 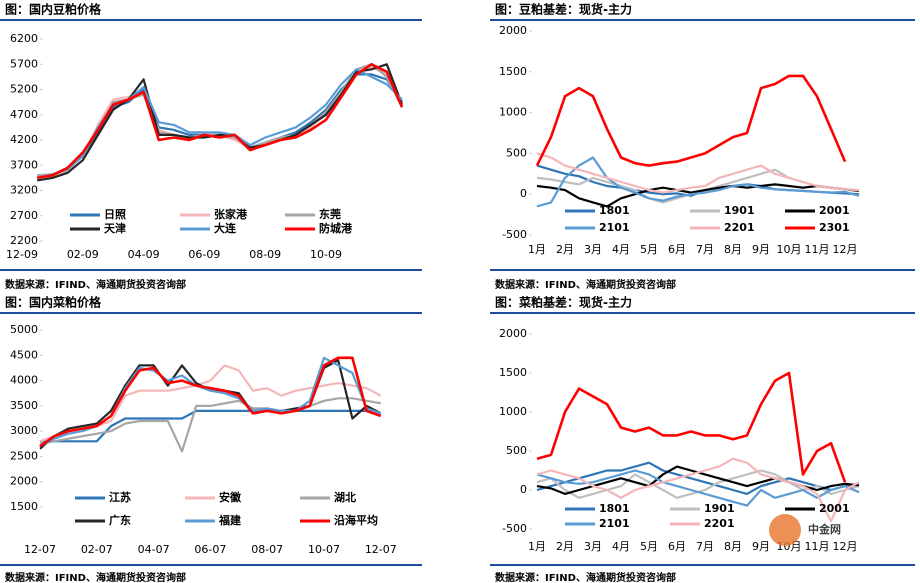 I want to click on chart-title: 图：豆粕基差：现货-主力, so click(x=563, y=9).